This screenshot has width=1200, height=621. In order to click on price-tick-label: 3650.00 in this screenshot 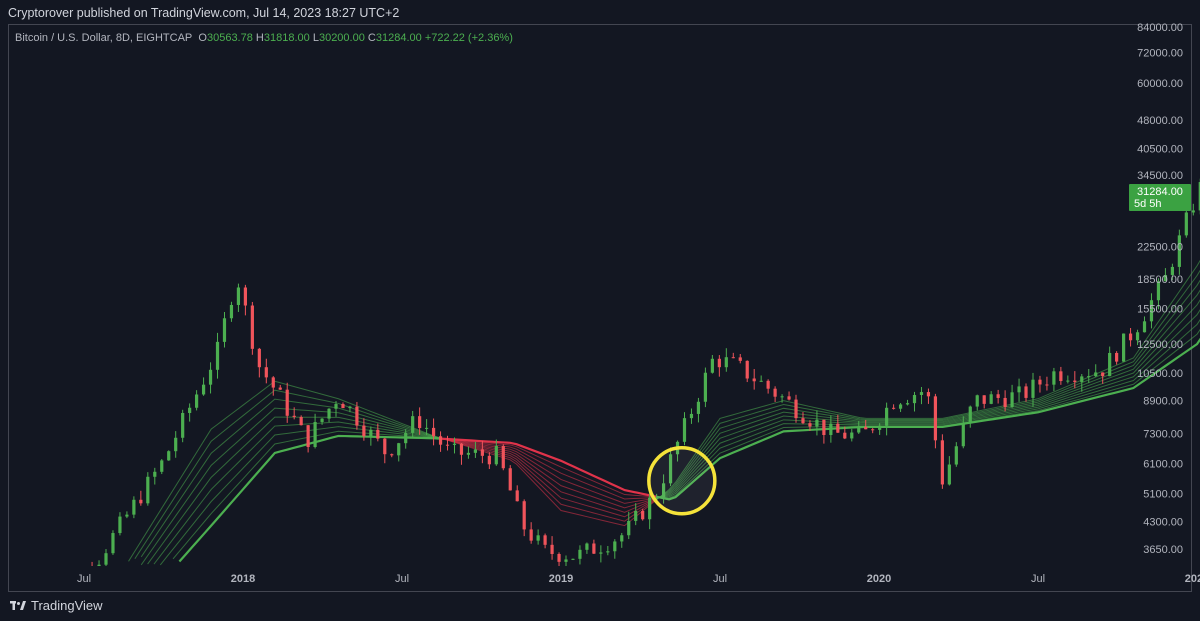, I will do `click(1163, 550)`.